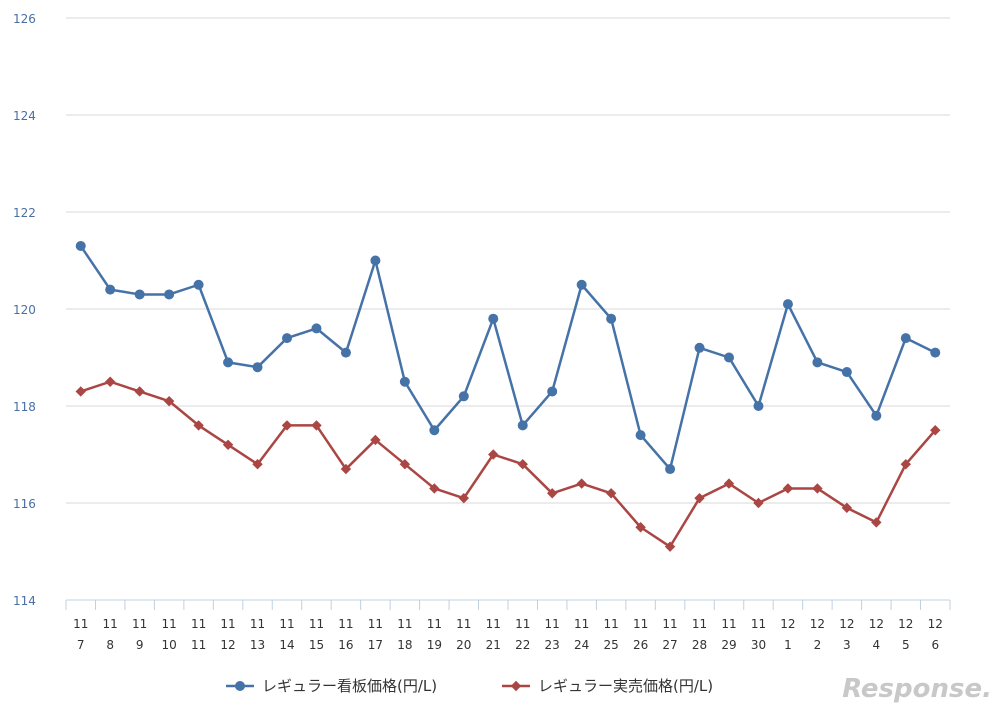  Describe the element at coordinates (758, 645) in the screenshot. I see `x-tick-label-day: 30` at that location.